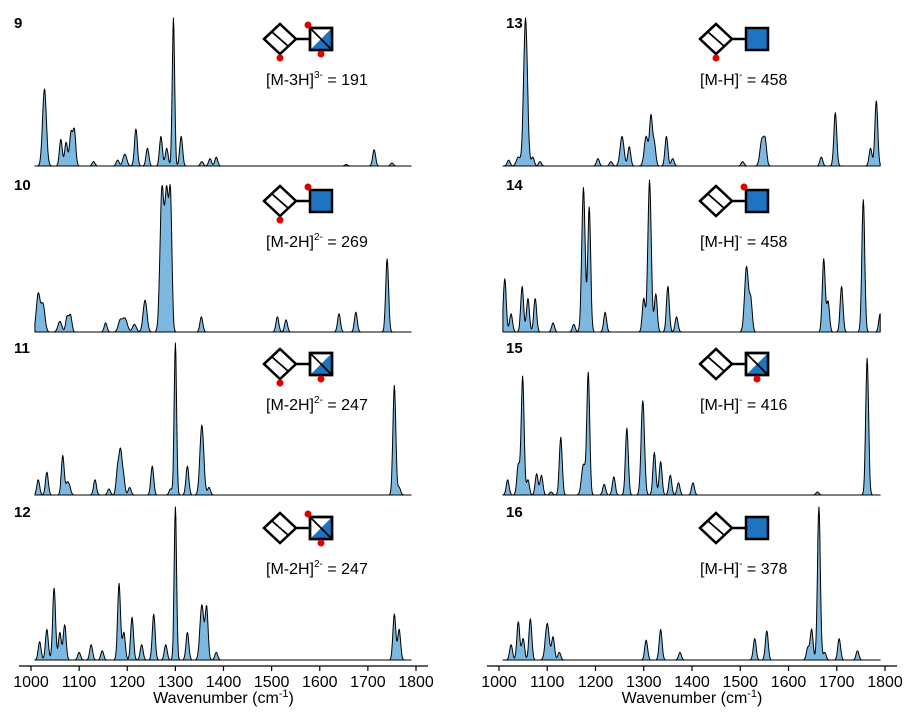 The image size is (919, 713). What do you see at coordinates (18, 23) in the screenshot?
I see `panel-number: 9` at bounding box center [18, 23].